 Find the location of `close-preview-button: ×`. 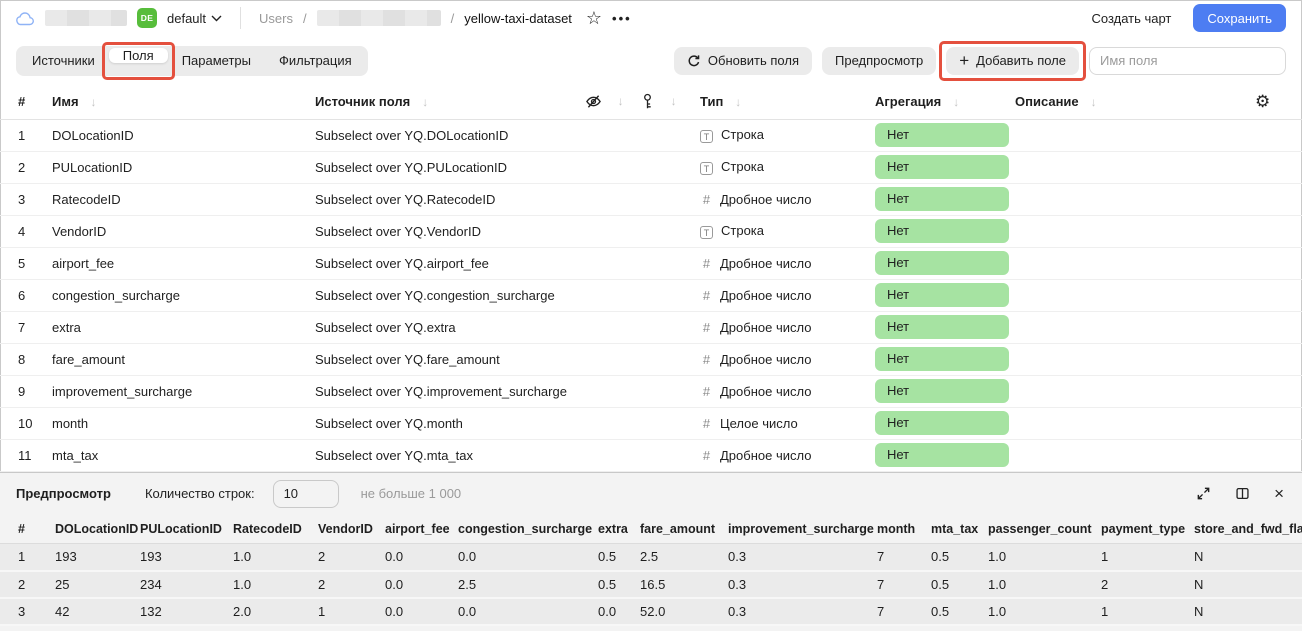

close-preview-button: × is located at coordinates (1279, 493).